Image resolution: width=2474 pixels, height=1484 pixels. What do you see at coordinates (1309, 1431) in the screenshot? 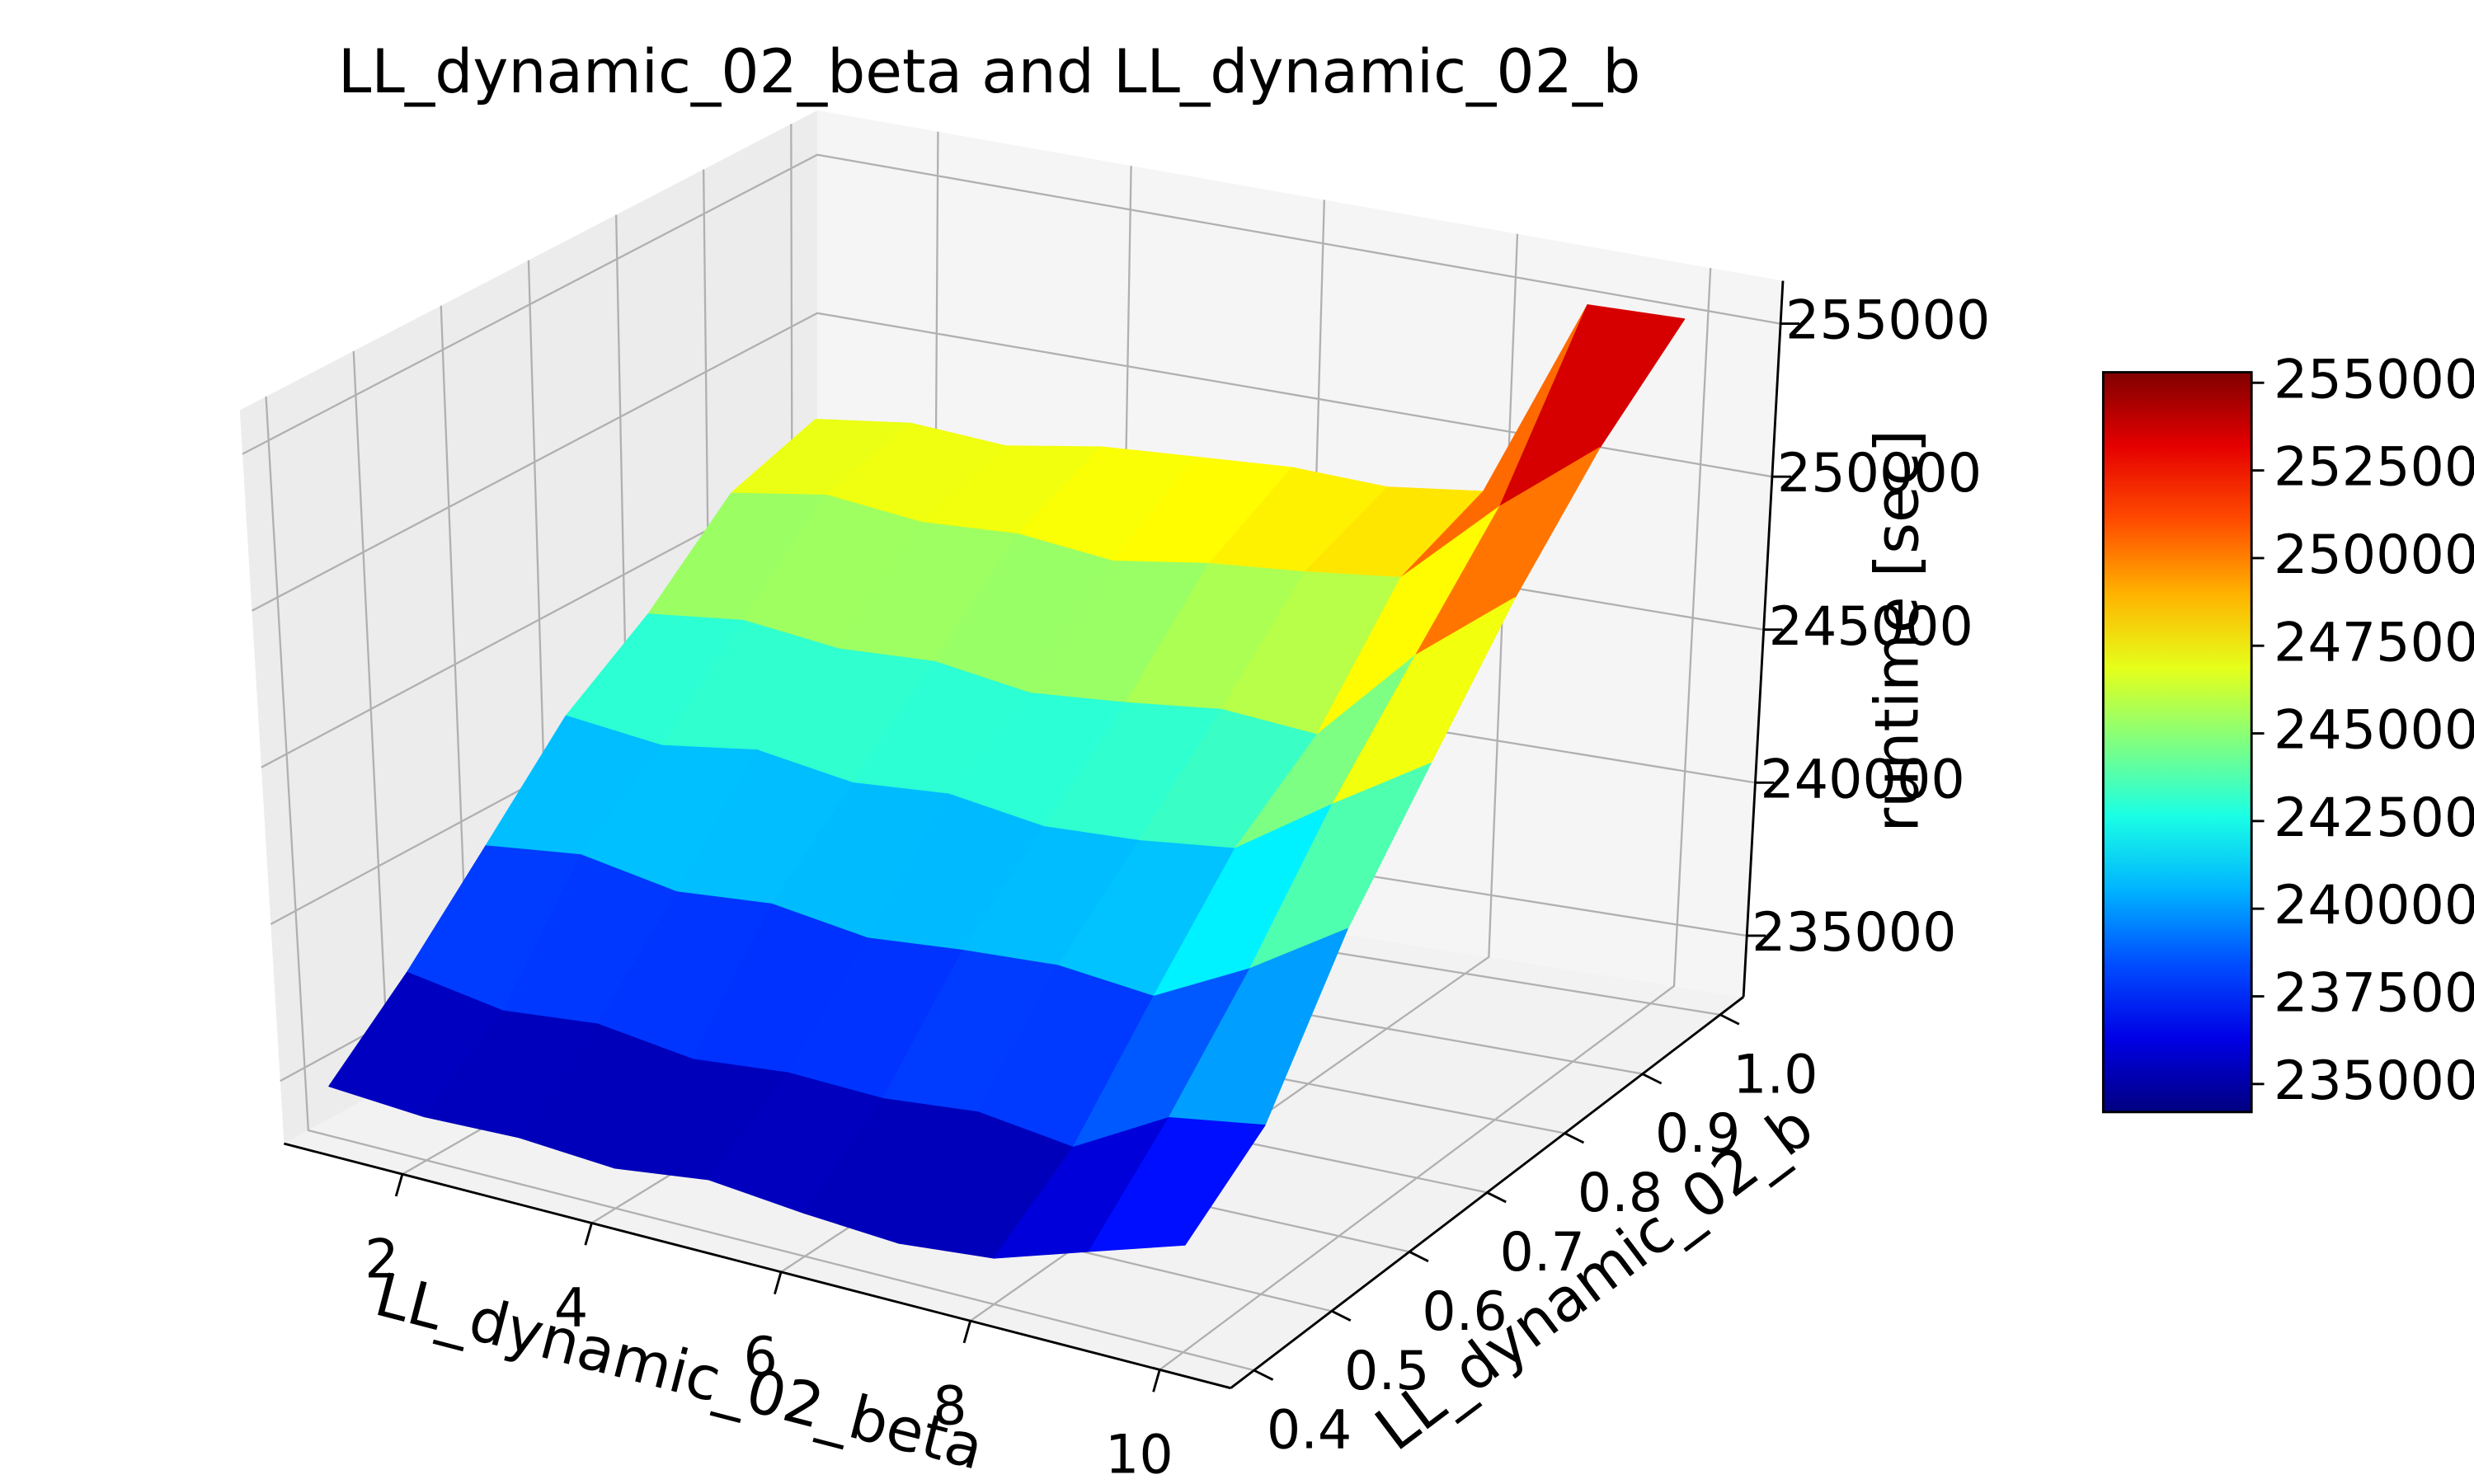
I see `y-tick-label: 0.4` at bounding box center [1309, 1431].